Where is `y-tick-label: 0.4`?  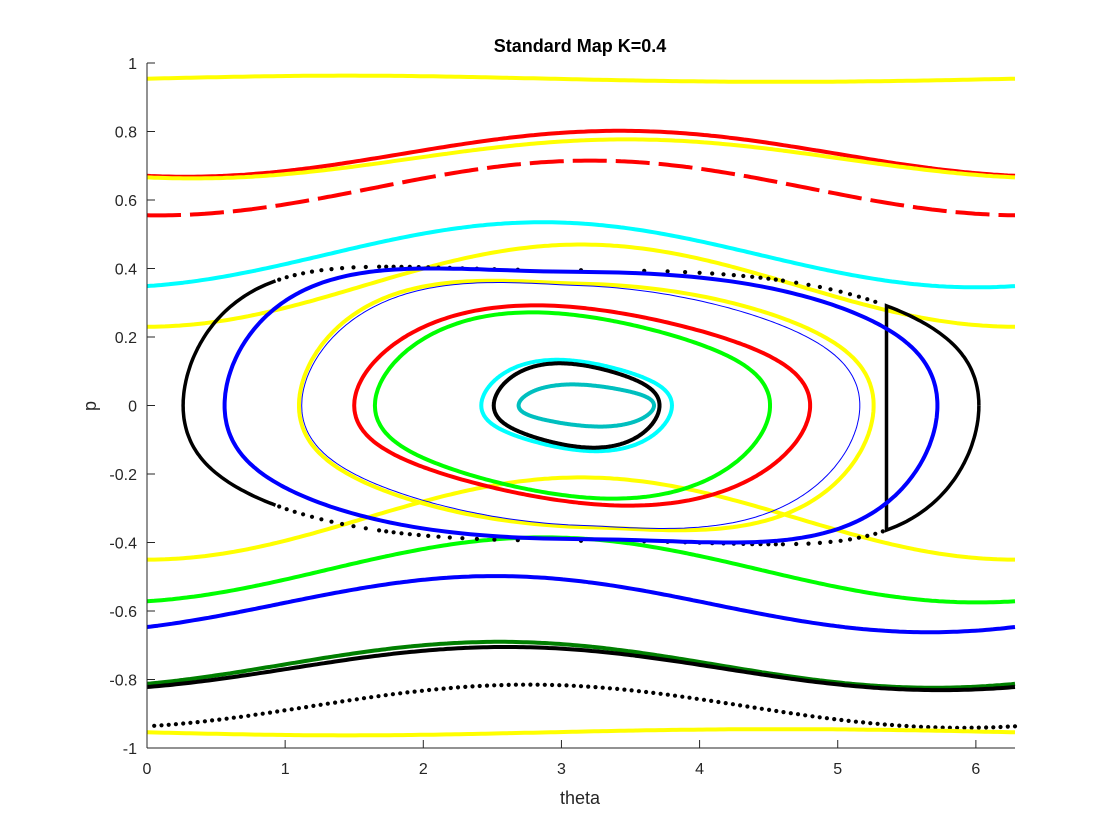 y-tick-label: 0.4 is located at coordinates (126, 270).